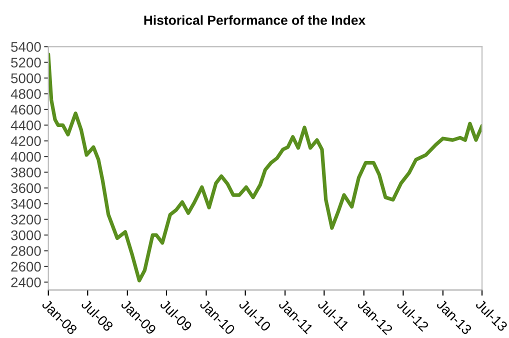 The image size is (509, 338). I want to click on y-tick-label: 3800, so click(26, 173).